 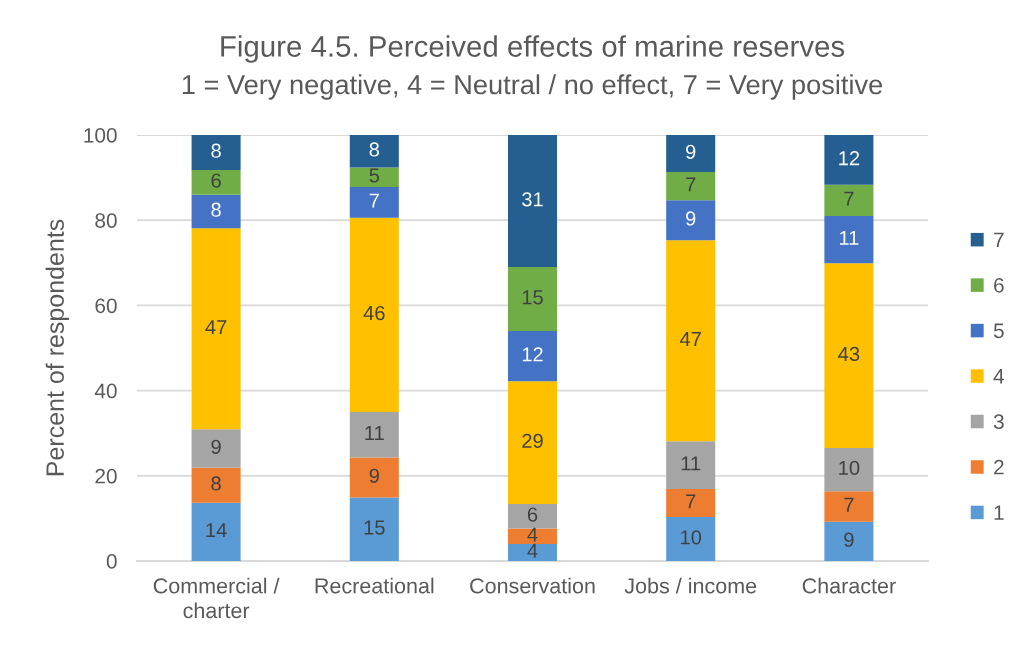 I want to click on legend-label: 7, so click(x=999, y=239).